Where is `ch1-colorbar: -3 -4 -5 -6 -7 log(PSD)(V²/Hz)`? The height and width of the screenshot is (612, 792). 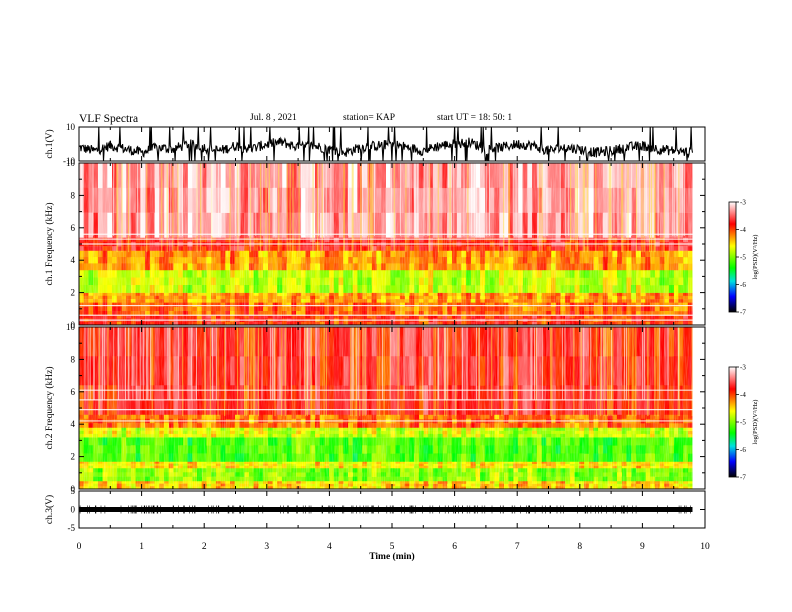
ch1-colorbar: -3 -4 -5 -6 -7 log(PSD)(V²/Hz) is located at coordinates (743, 258).